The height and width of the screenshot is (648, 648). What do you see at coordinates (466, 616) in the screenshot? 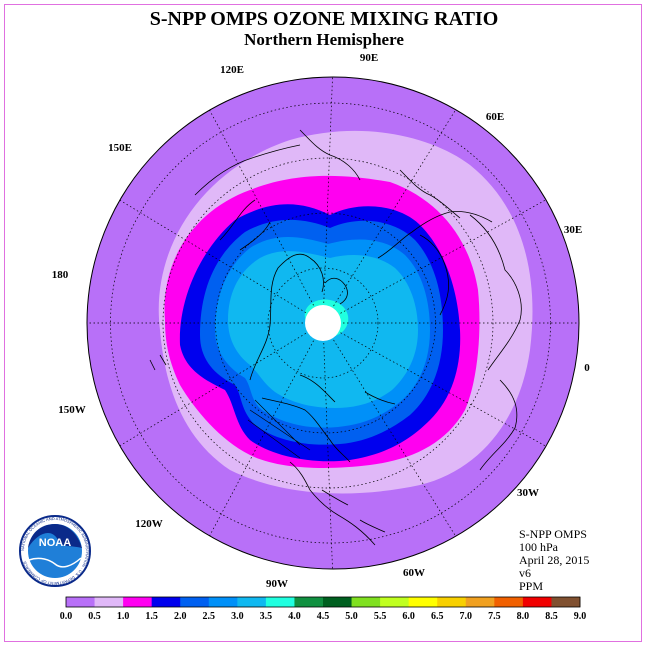
I see `colorbar-tick-label: 7.0` at bounding box center [466, 616].